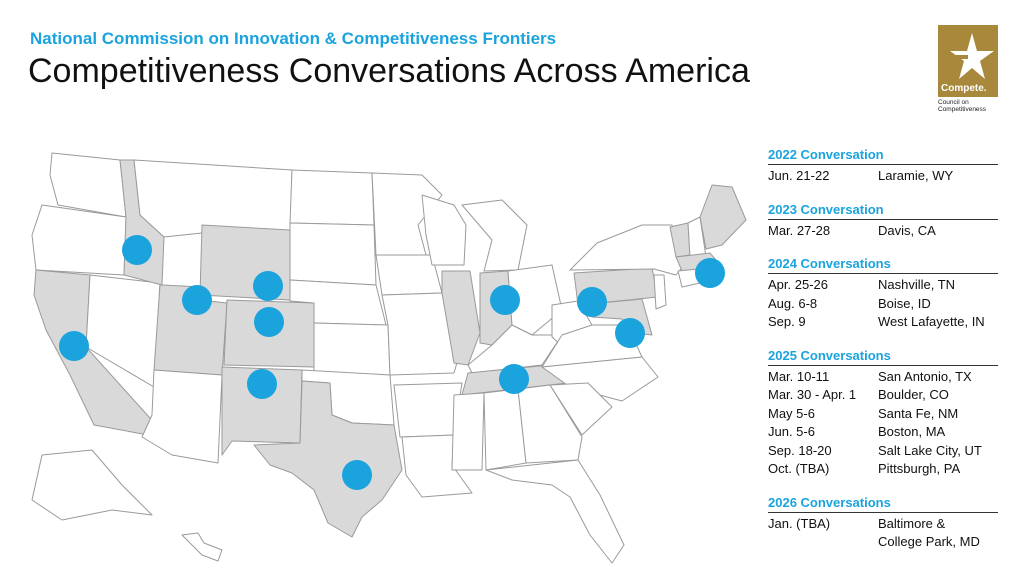  I want to click on event-date: Jun. 21-22, so click(799, 175).